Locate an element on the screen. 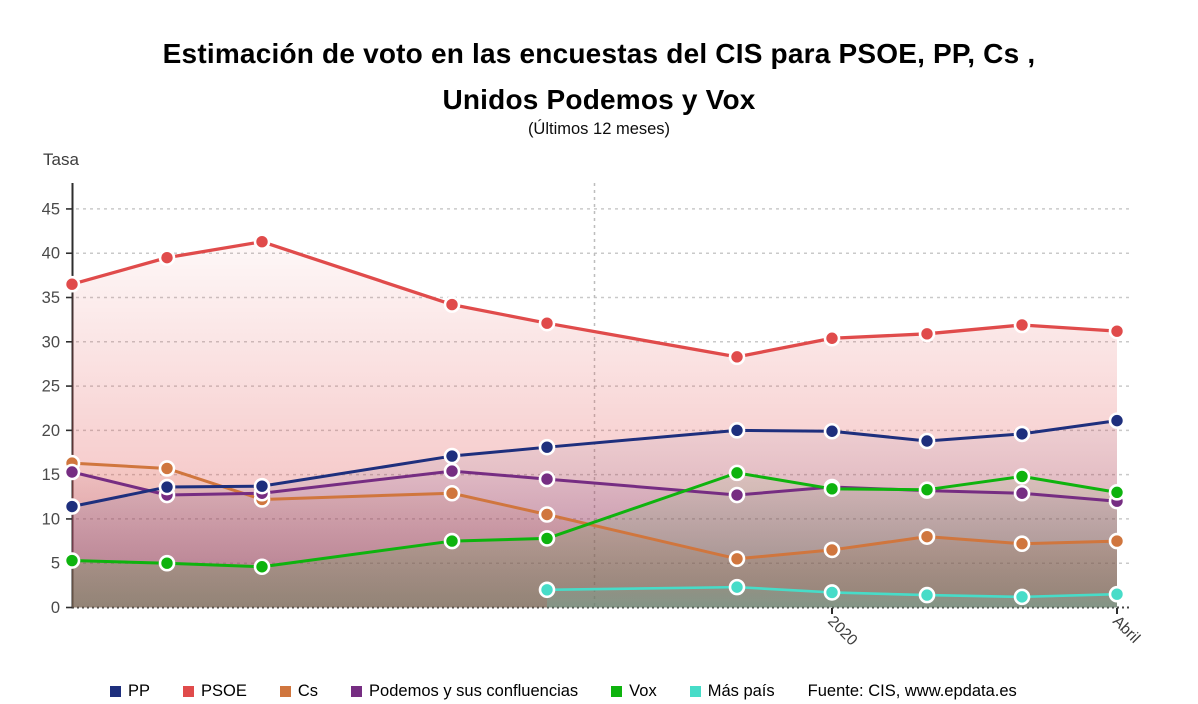 The height and width of the screenshot is (704, 1198). y-tick-label: 15 is located at coordinates (51, 475).